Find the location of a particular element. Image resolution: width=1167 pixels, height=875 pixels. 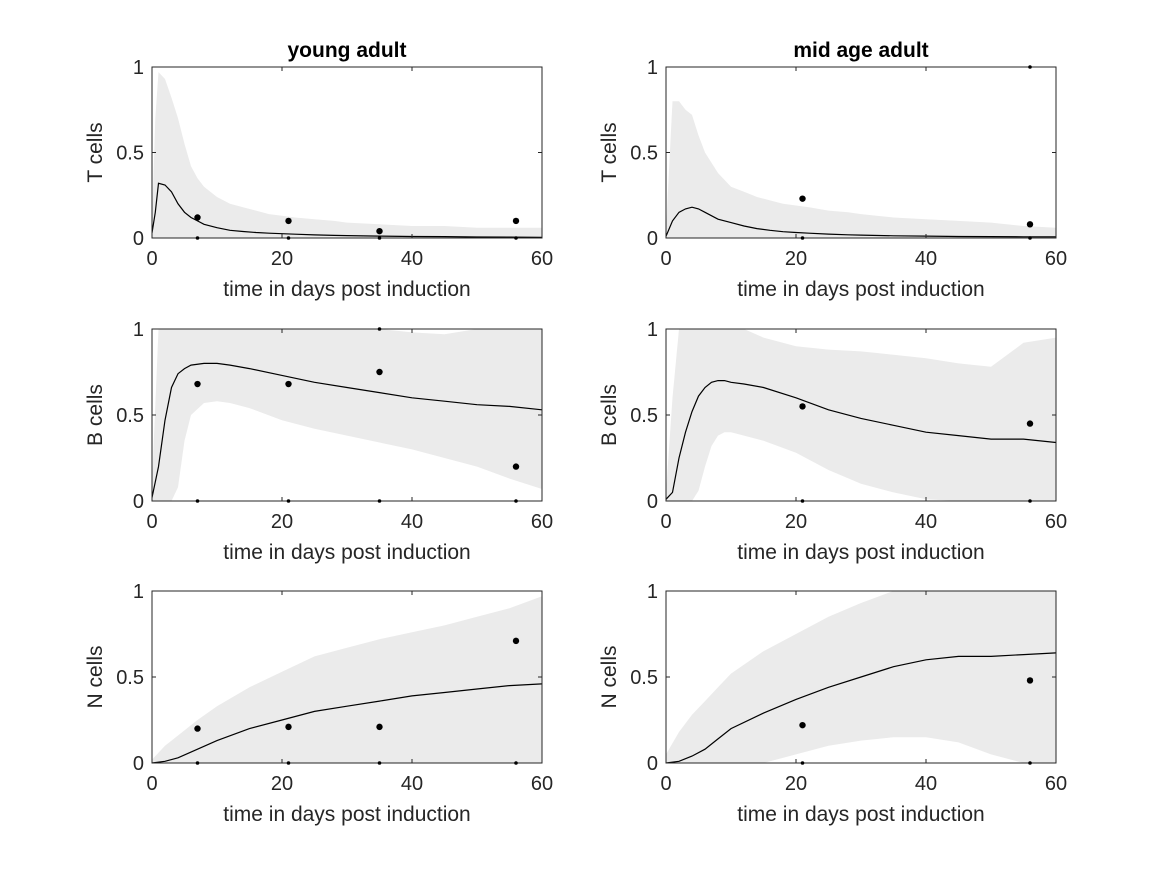

panel-title: young adult is located at coordinates (347, 50).